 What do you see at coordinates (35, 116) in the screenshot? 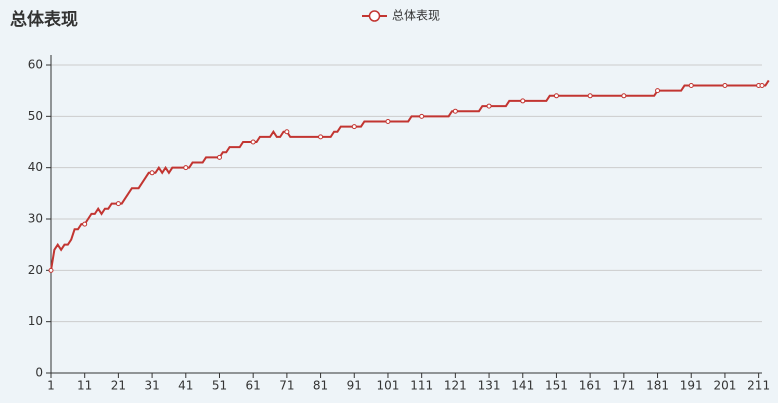
I see `y-tick-label: 50` at bounding box center [35, 116].